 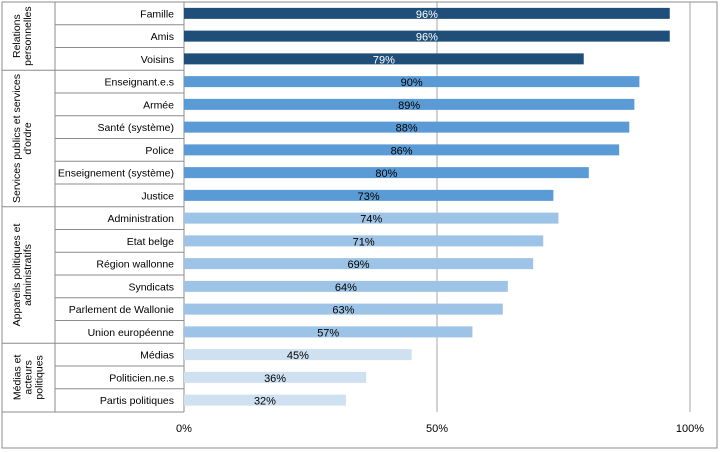 I want to click on data-label: 80%, so click(x=386, y=174).